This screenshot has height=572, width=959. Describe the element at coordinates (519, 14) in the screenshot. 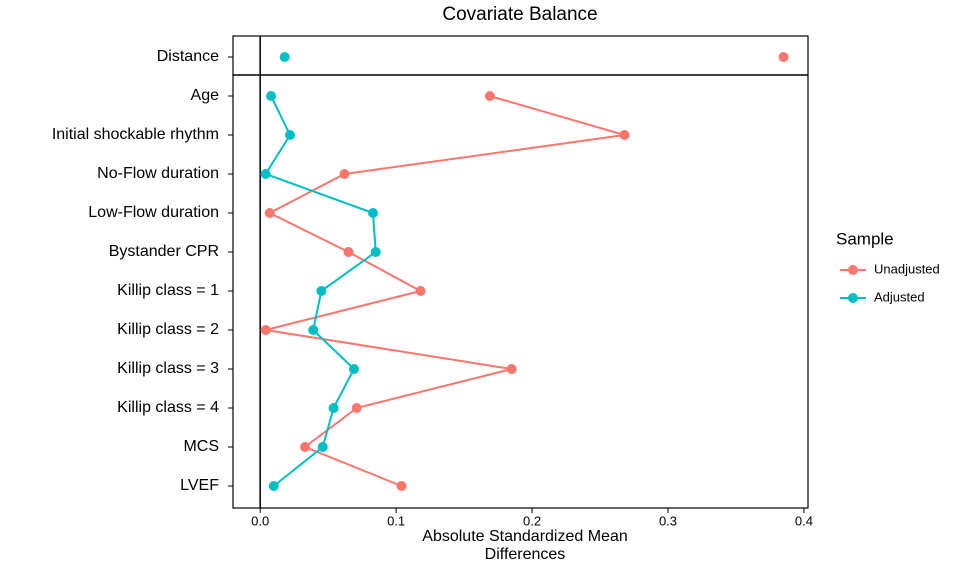

I see `chart-title: Covariate Balance` at that location.